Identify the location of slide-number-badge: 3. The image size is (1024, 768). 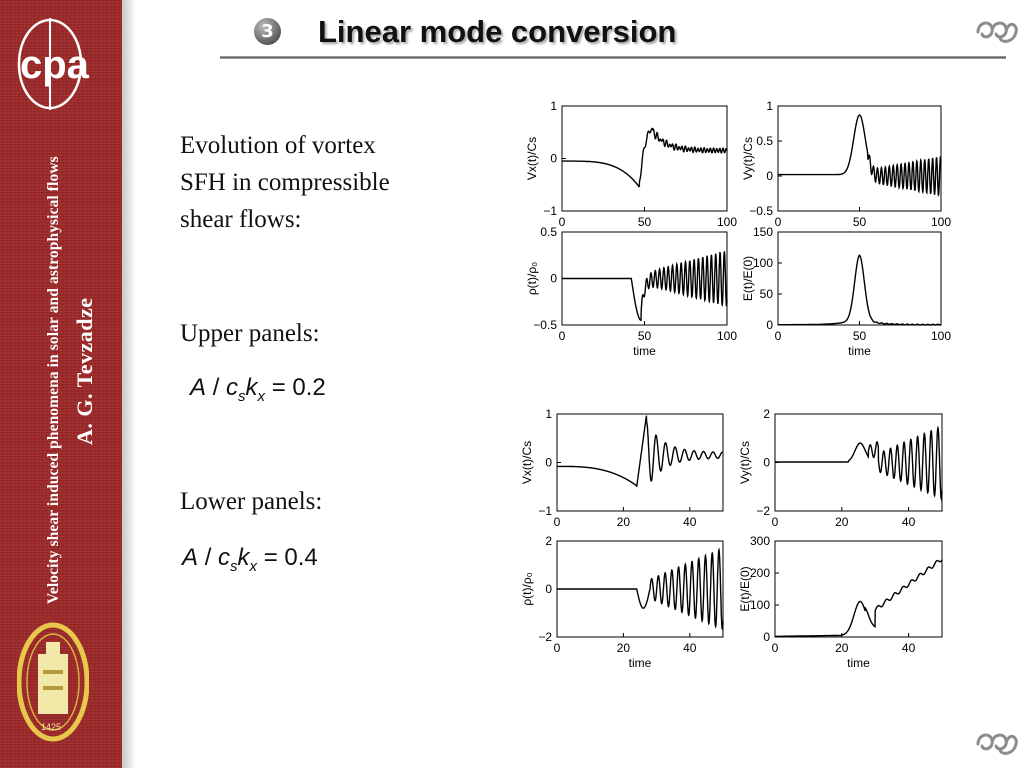
(267, 31).